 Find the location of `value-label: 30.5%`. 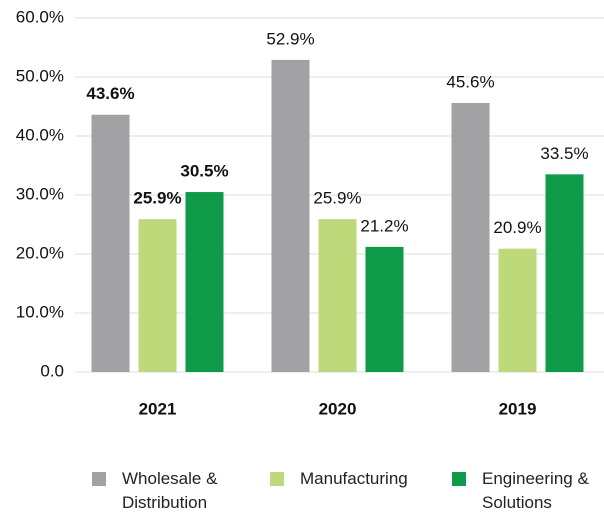

value-label: 30.5% is located at coordinates (204, 171).